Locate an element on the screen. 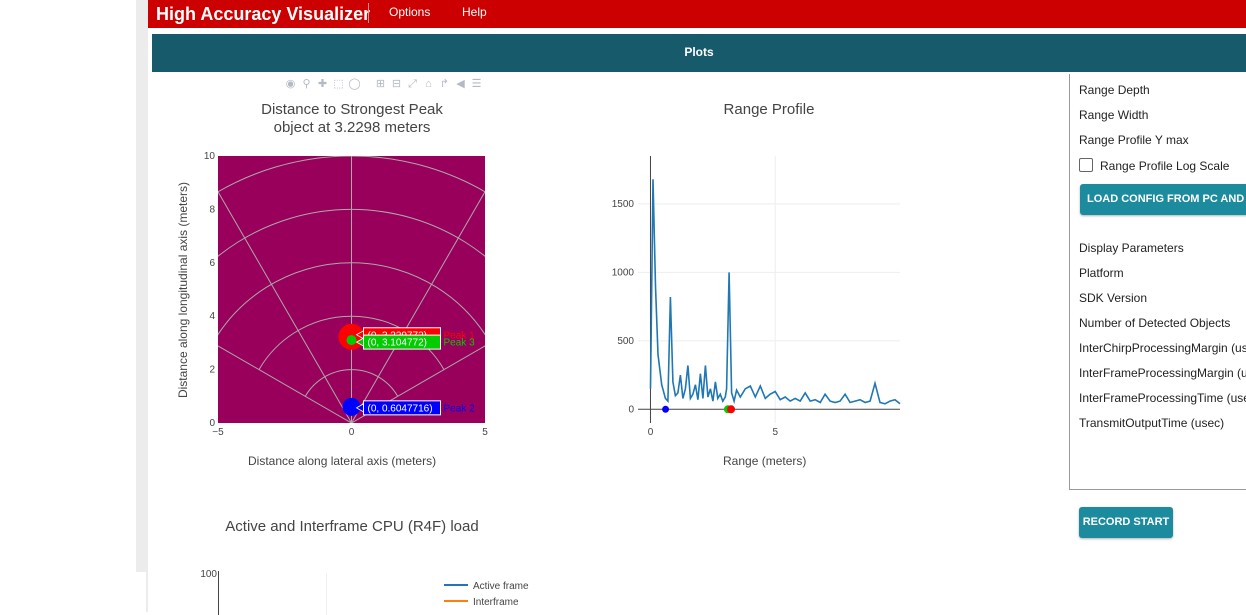 This screenshot has height=615, width=1246. log-scale-label: Range Profile Log Scale is located at coordinates (1165, 166).